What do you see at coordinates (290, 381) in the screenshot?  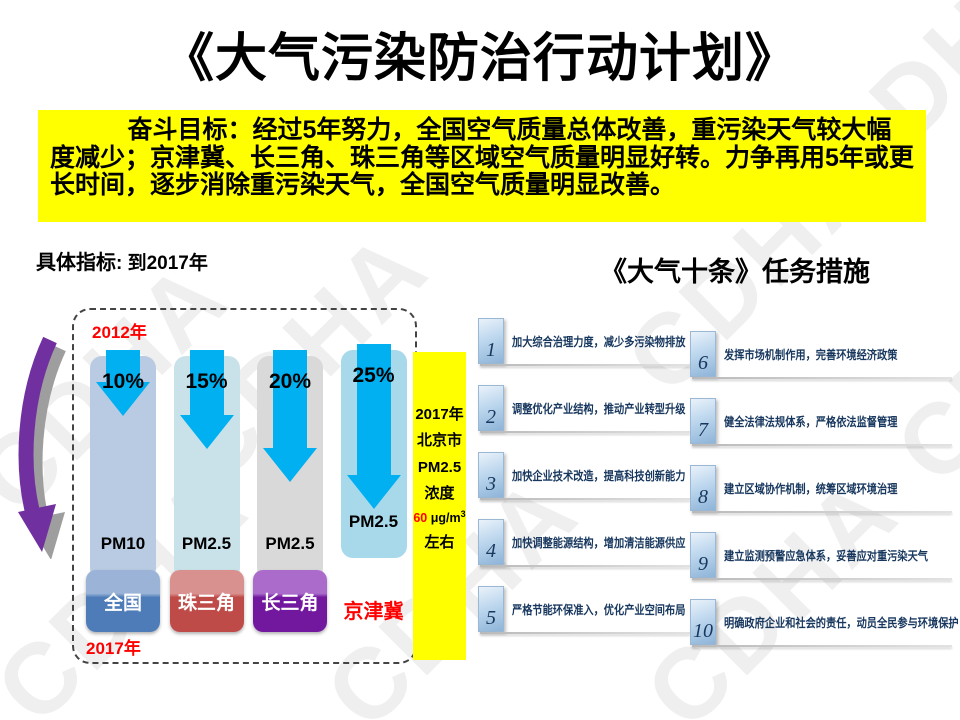 I see `reduction-percent-label: 20%` at bounding box center [290, 381].